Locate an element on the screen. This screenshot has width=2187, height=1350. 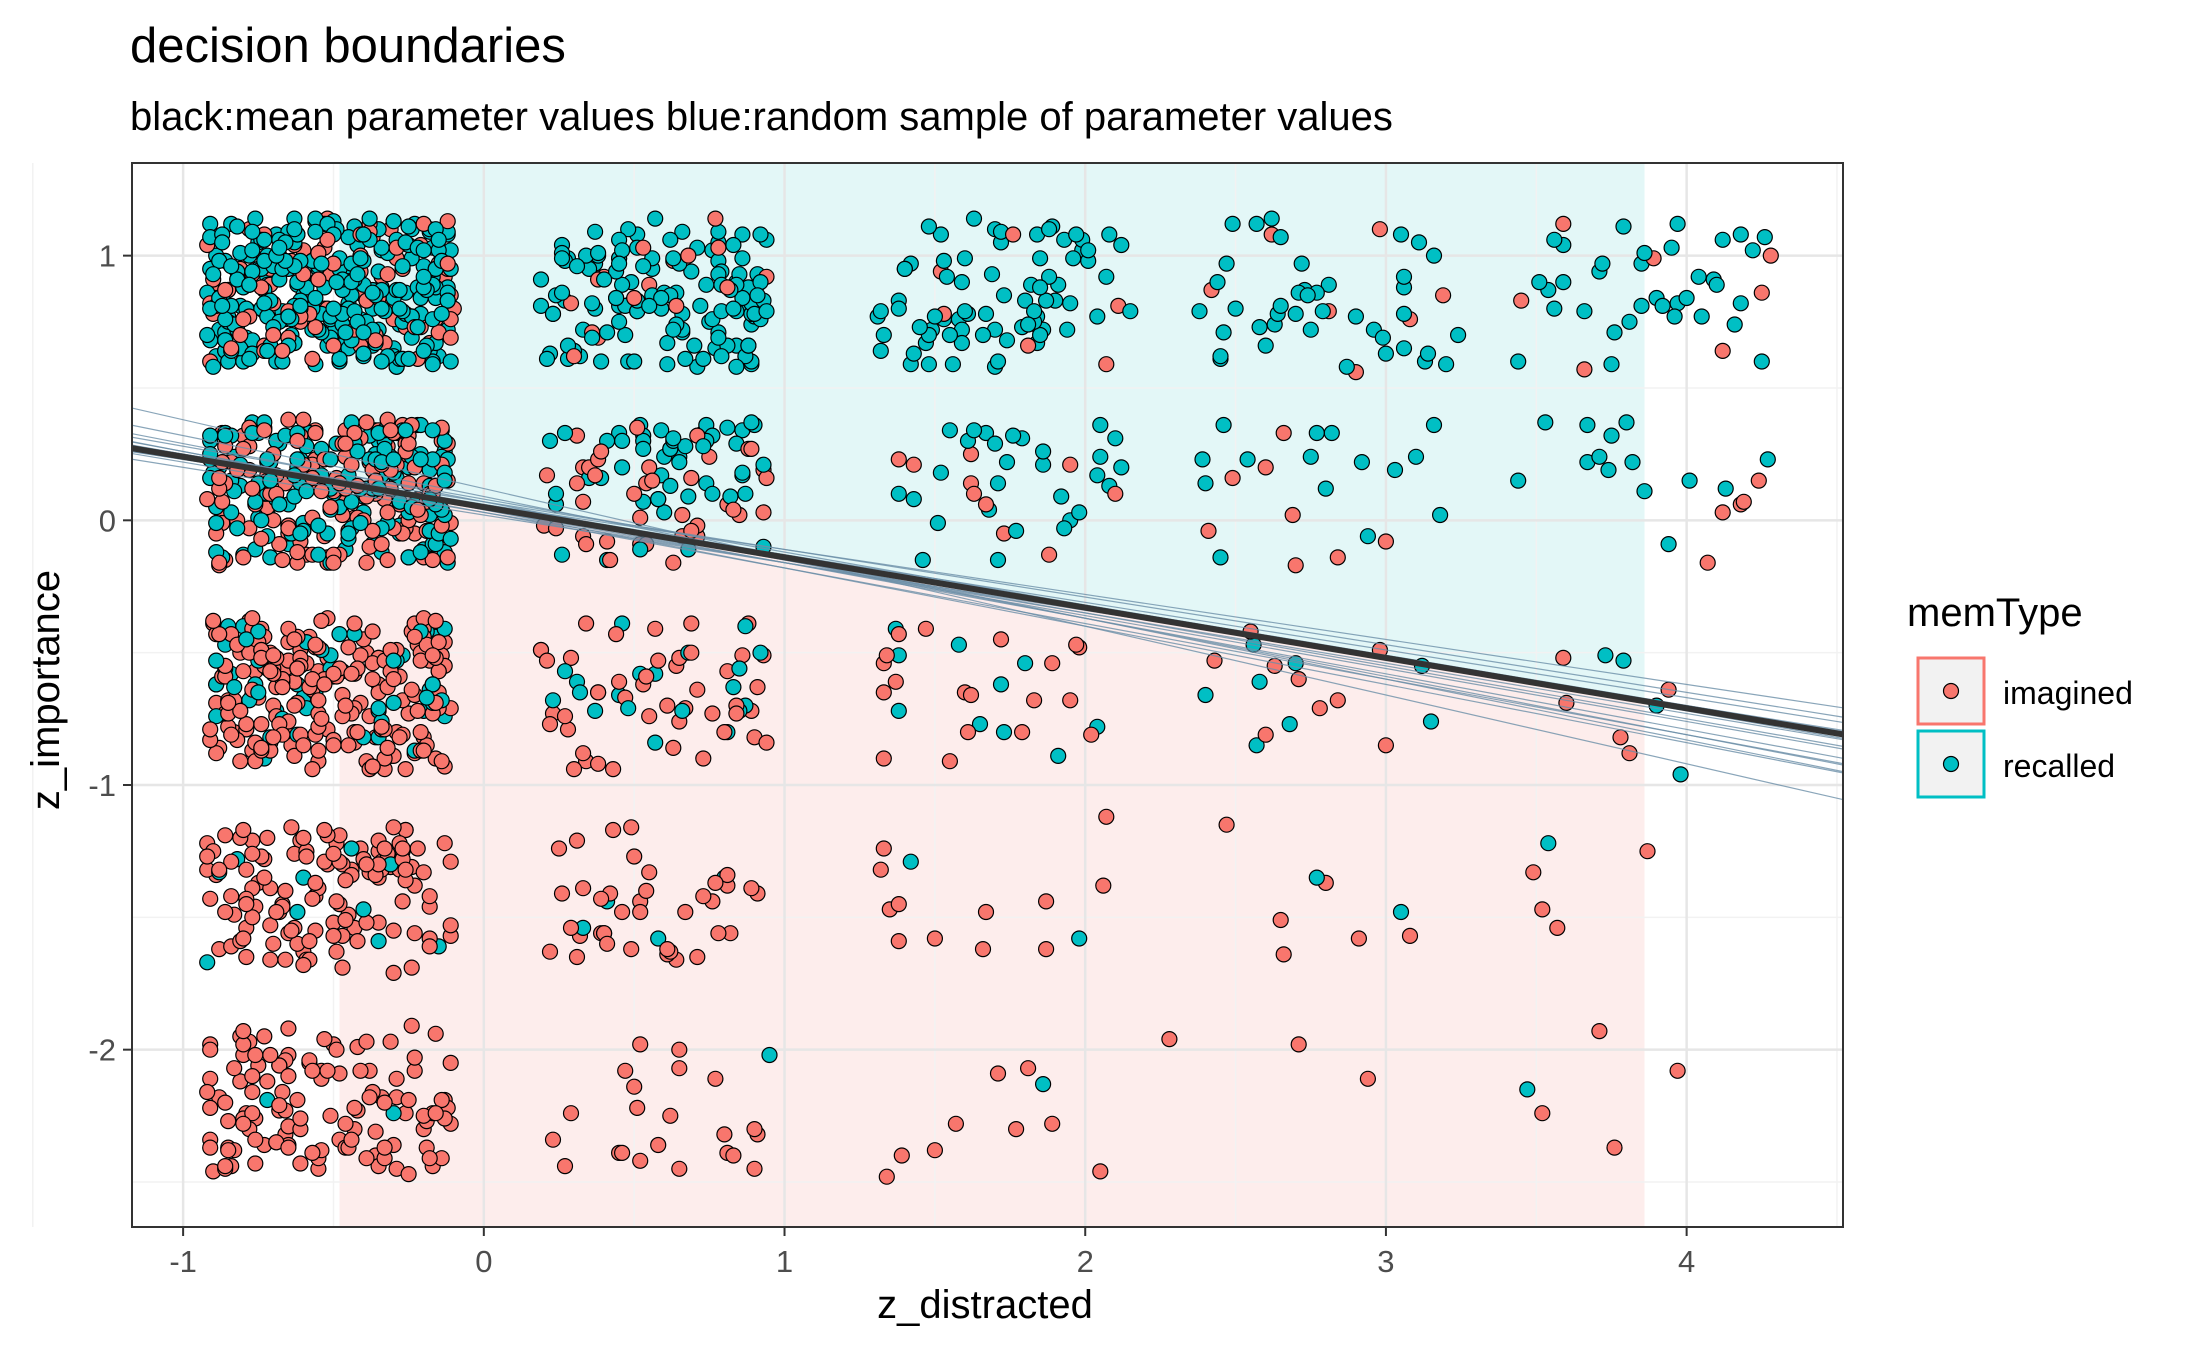
y-axis-ticks: -2 -1 0 1 is located at coordinates (110, 653).